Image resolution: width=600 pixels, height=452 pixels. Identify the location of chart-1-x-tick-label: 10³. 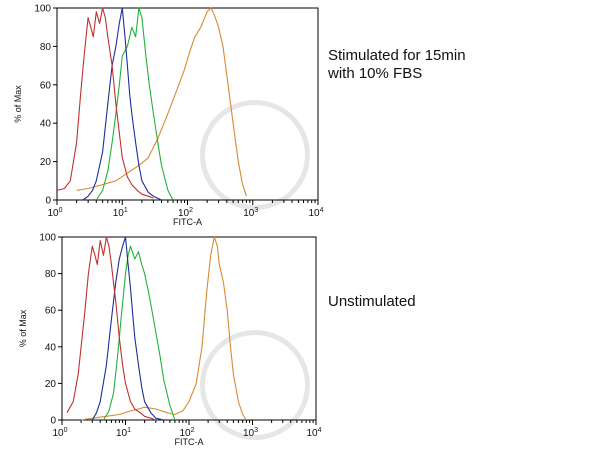
(250, 213).